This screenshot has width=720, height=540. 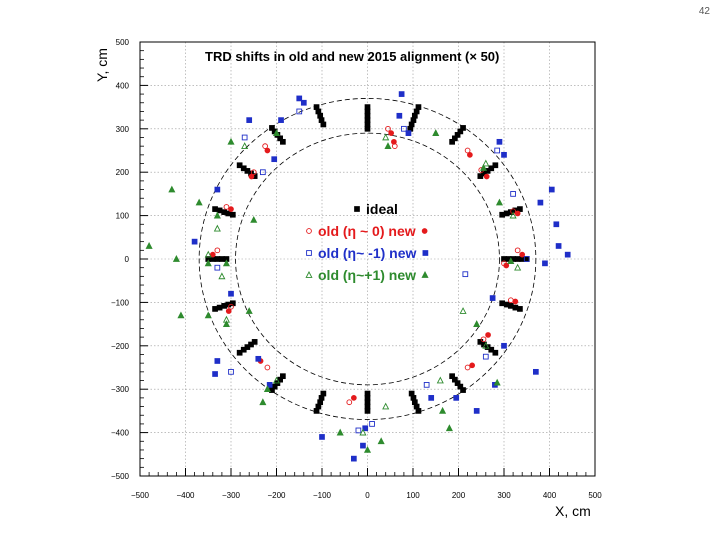 I want to click on y-tick-label: −100, so click(x=120, y=302).